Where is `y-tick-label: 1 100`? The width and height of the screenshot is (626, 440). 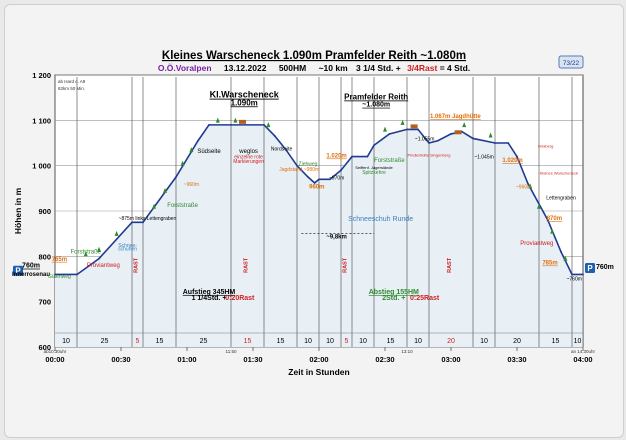 y-tick-label: 1 100 is located at coordinates (41, 120).